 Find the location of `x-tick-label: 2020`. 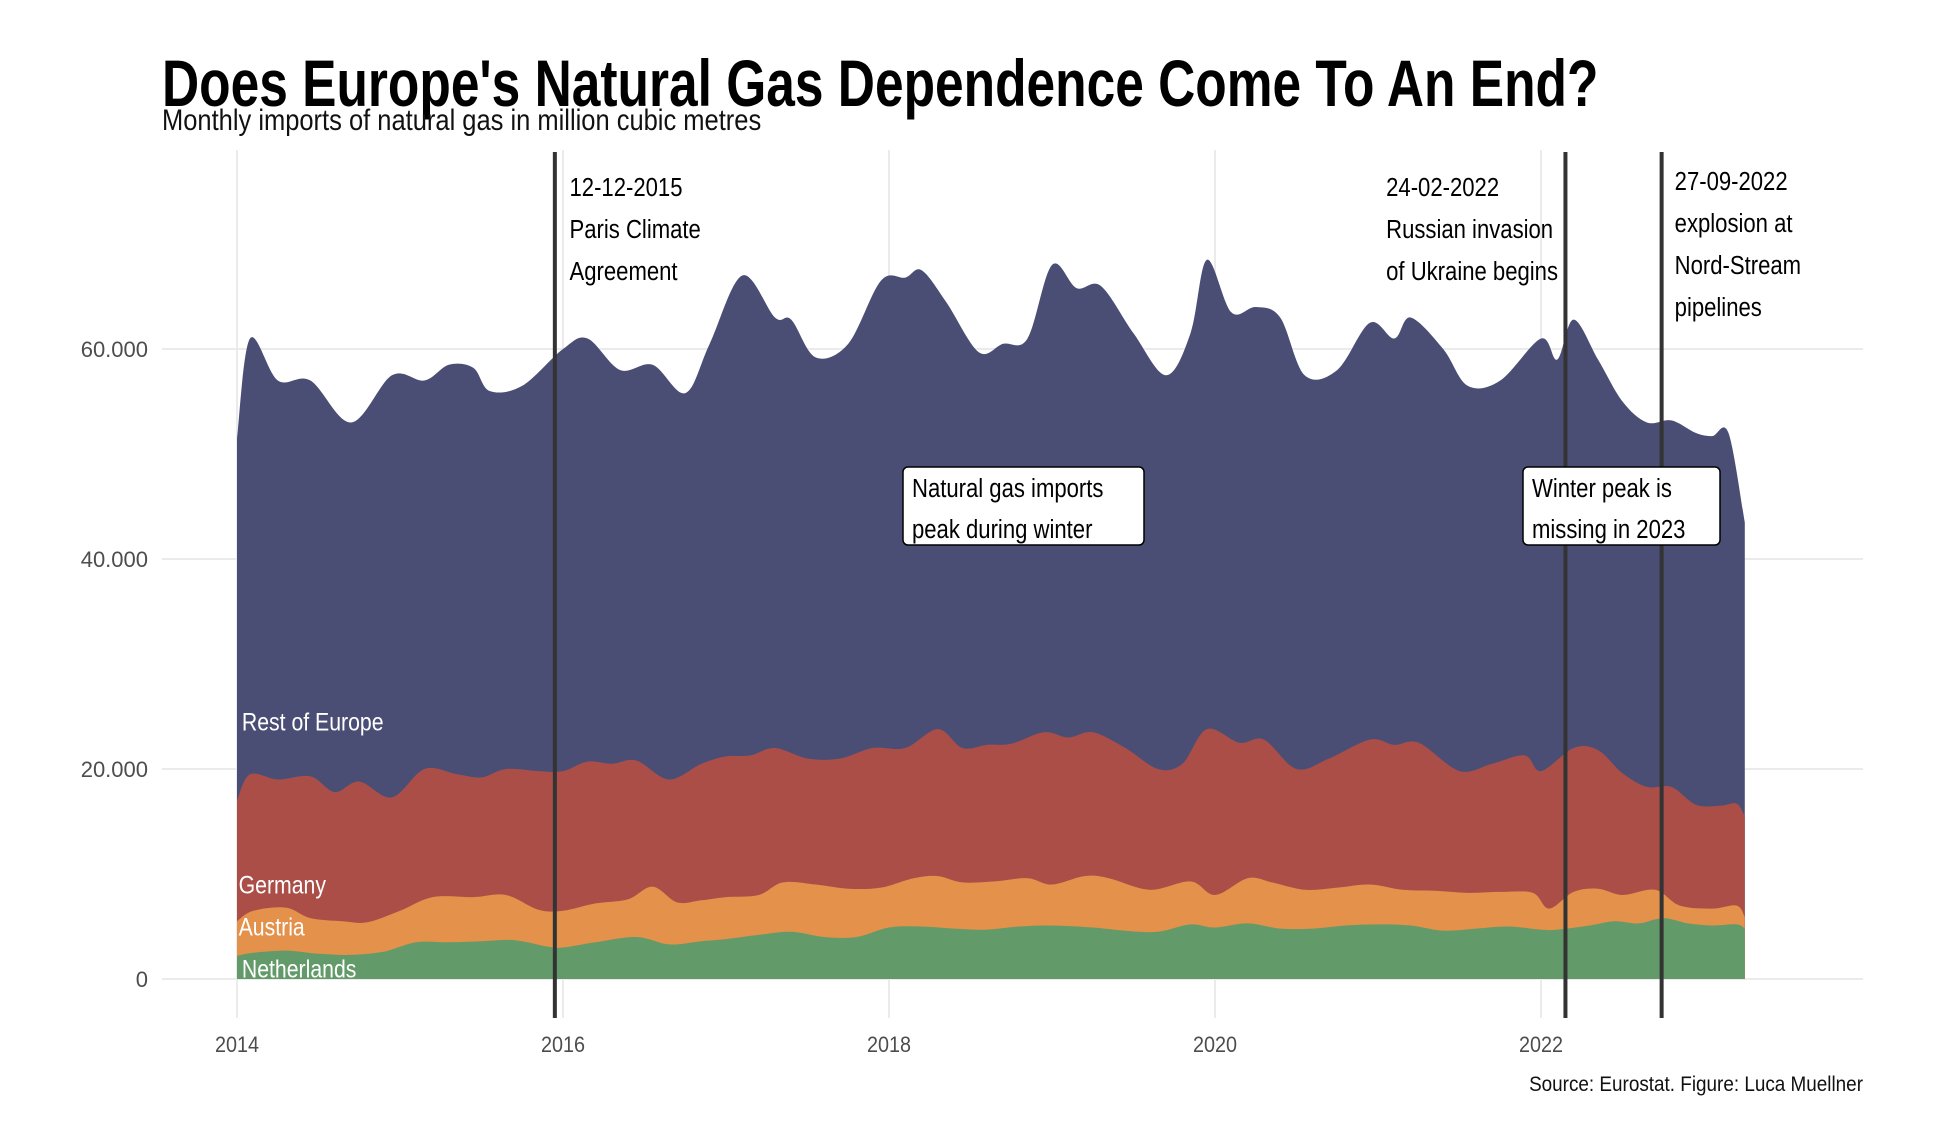

x-tick-label: 2020 is located at coordinates (1215, 1045).